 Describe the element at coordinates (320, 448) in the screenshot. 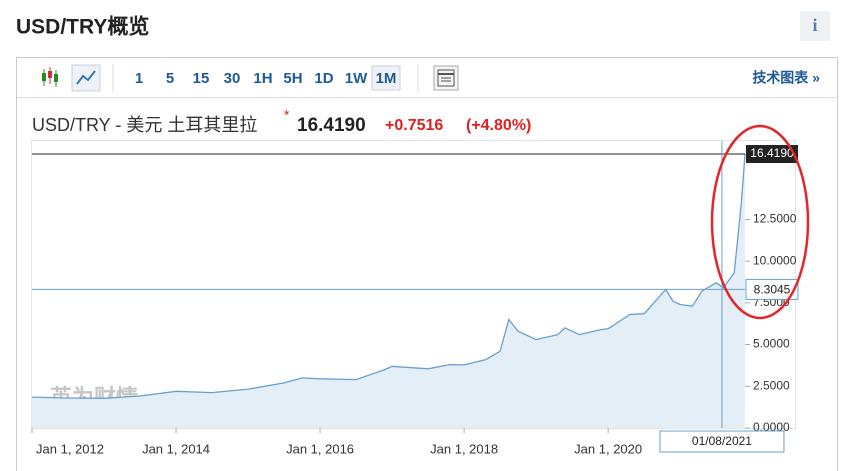

I see `x-tick-label: Jan 1, 2016` at that location.